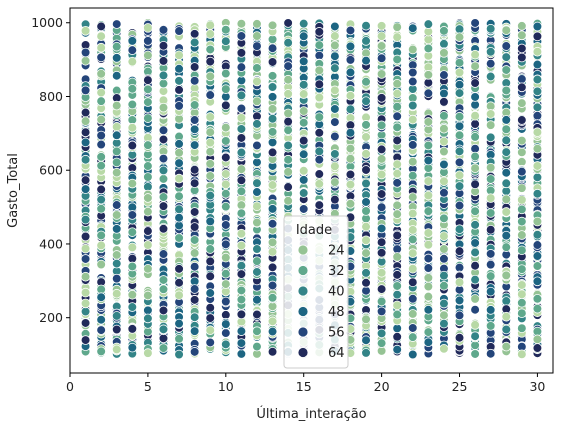 Image resolution: width=574 pixels, height=429 pixels. What do you see at coordinates (304, 386) in the screenshot?
I see `x-tick-label: 15` at bounding box center [304, 386].